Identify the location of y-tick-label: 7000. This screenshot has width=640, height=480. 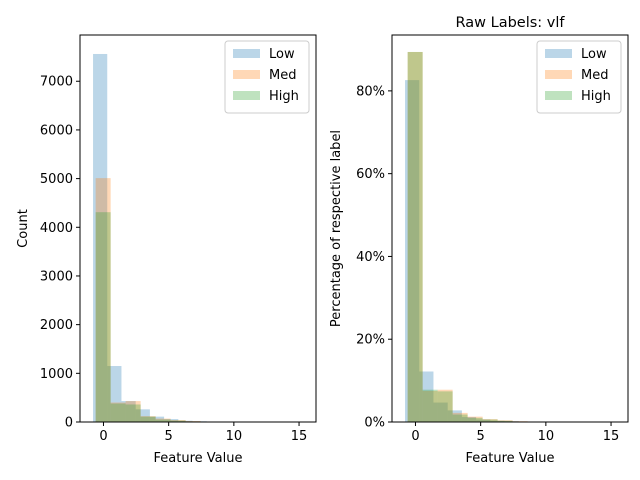
(56, 82).